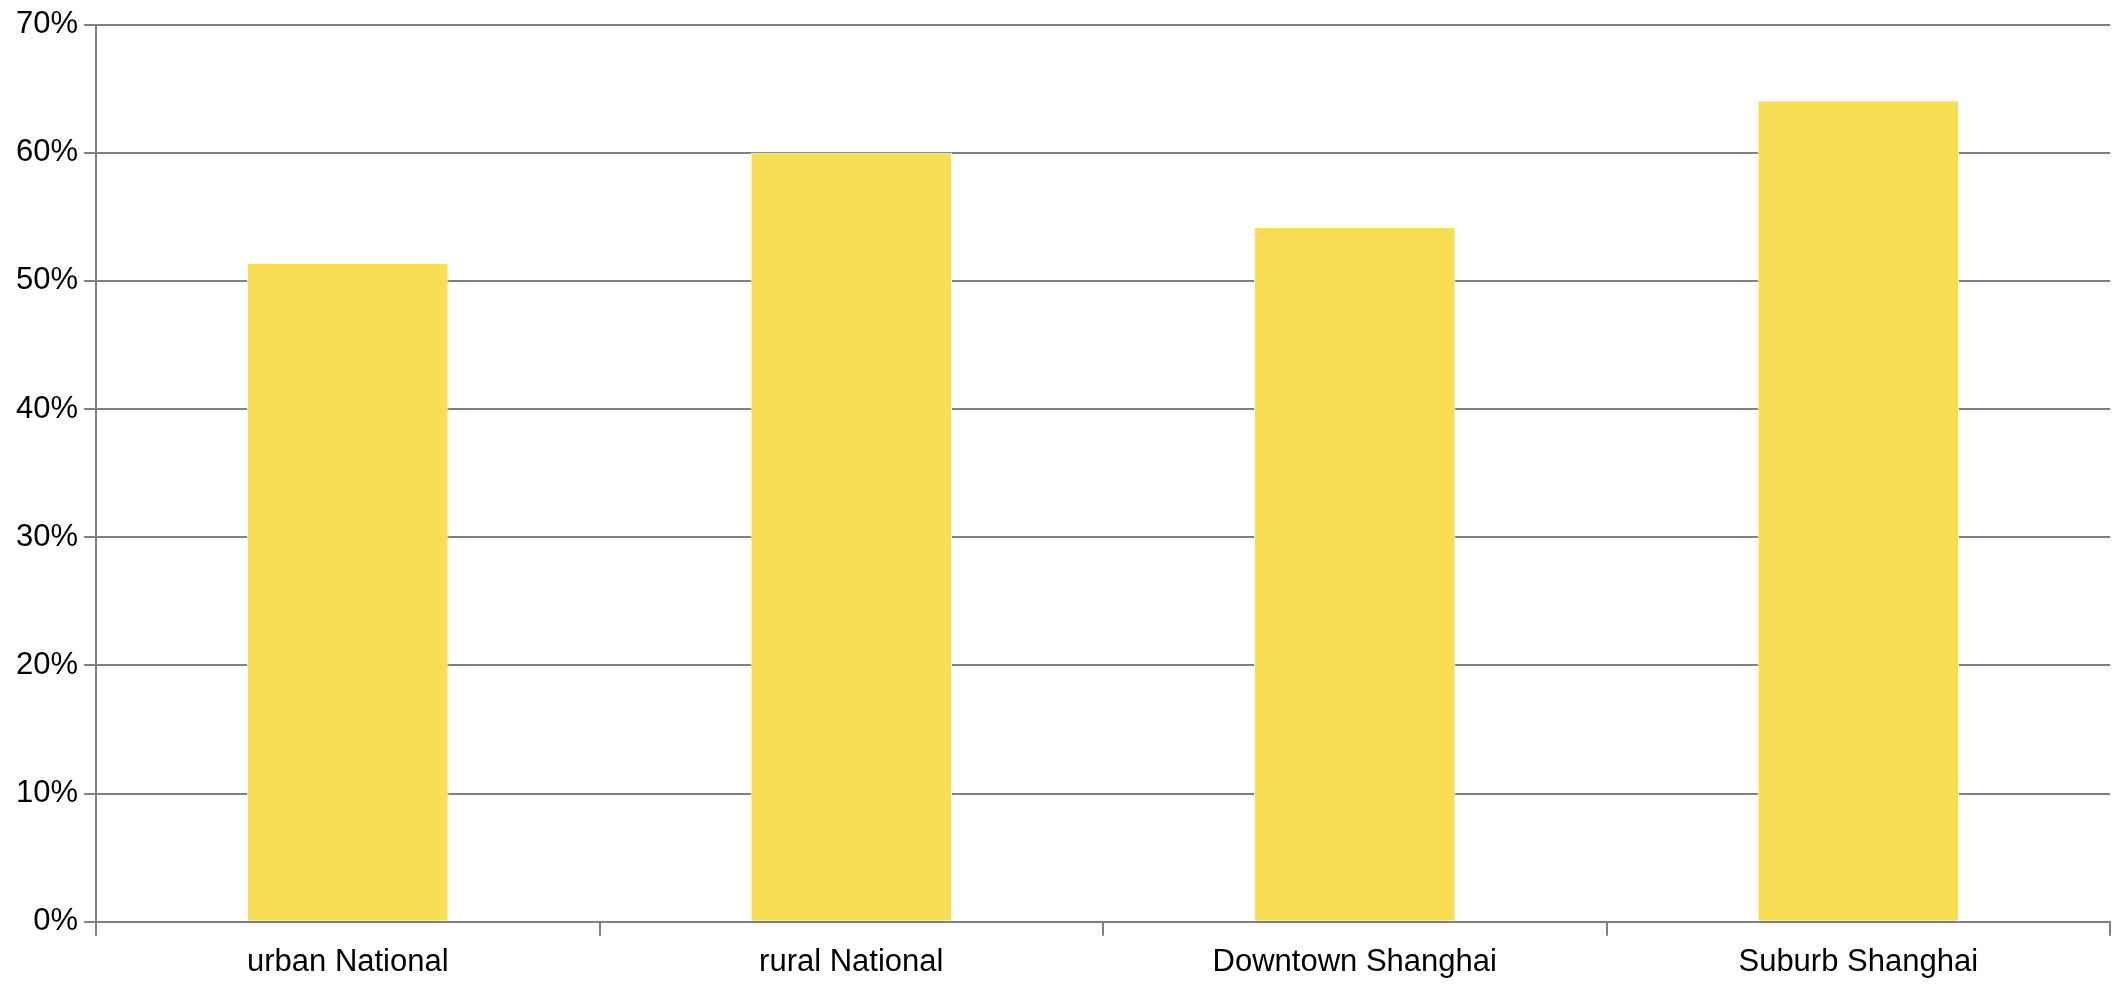 The width and height of the screenshot is (2122, 999). I want to click on y-tick-label: 60%, so click(47, 151).